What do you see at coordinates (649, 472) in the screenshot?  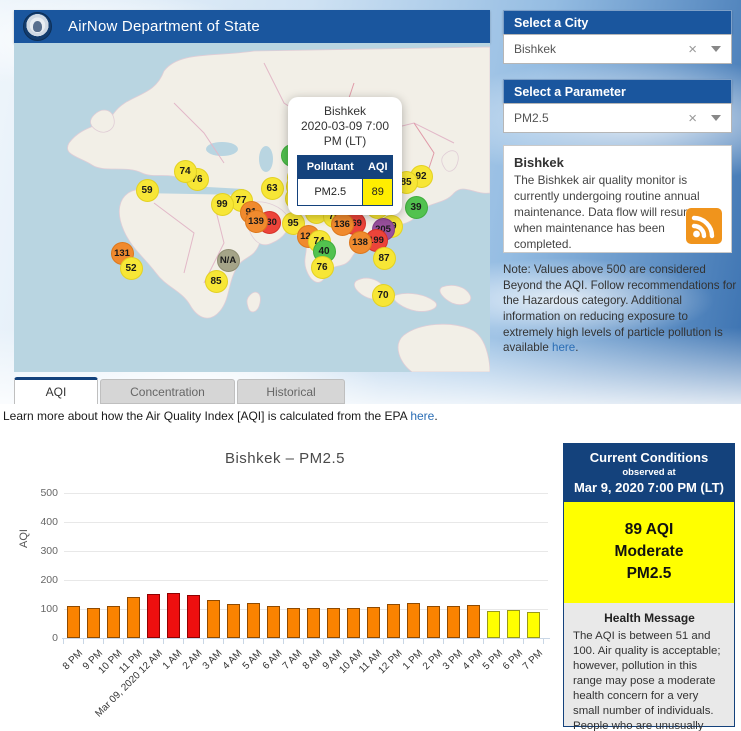 I see `observed-at-label: observed at` at bounding box center [649, 472].